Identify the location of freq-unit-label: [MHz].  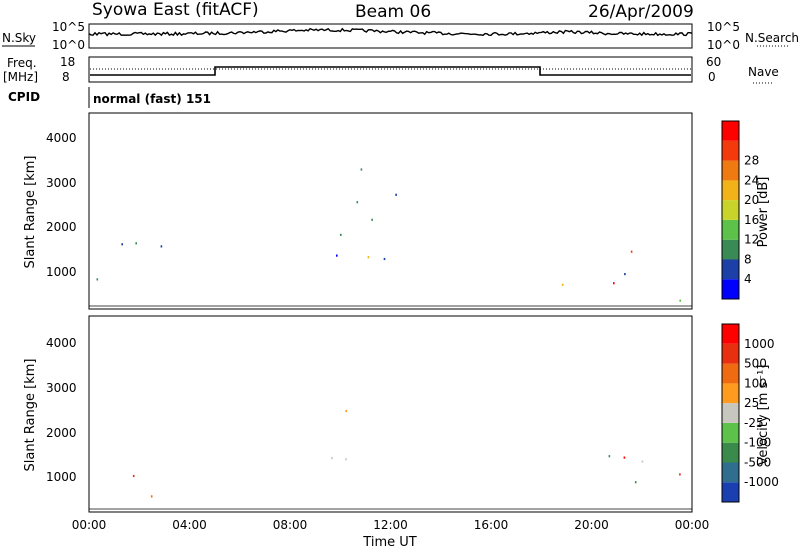
(20, 77).